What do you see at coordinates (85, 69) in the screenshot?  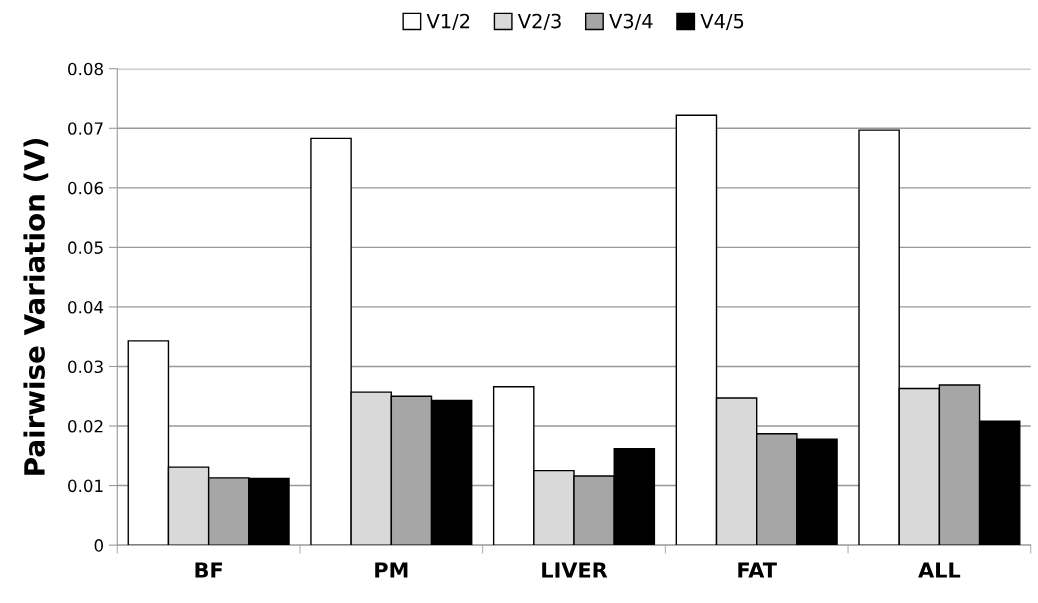 I see `y-tick-label: 0.08` at bounding box center [85, 69].